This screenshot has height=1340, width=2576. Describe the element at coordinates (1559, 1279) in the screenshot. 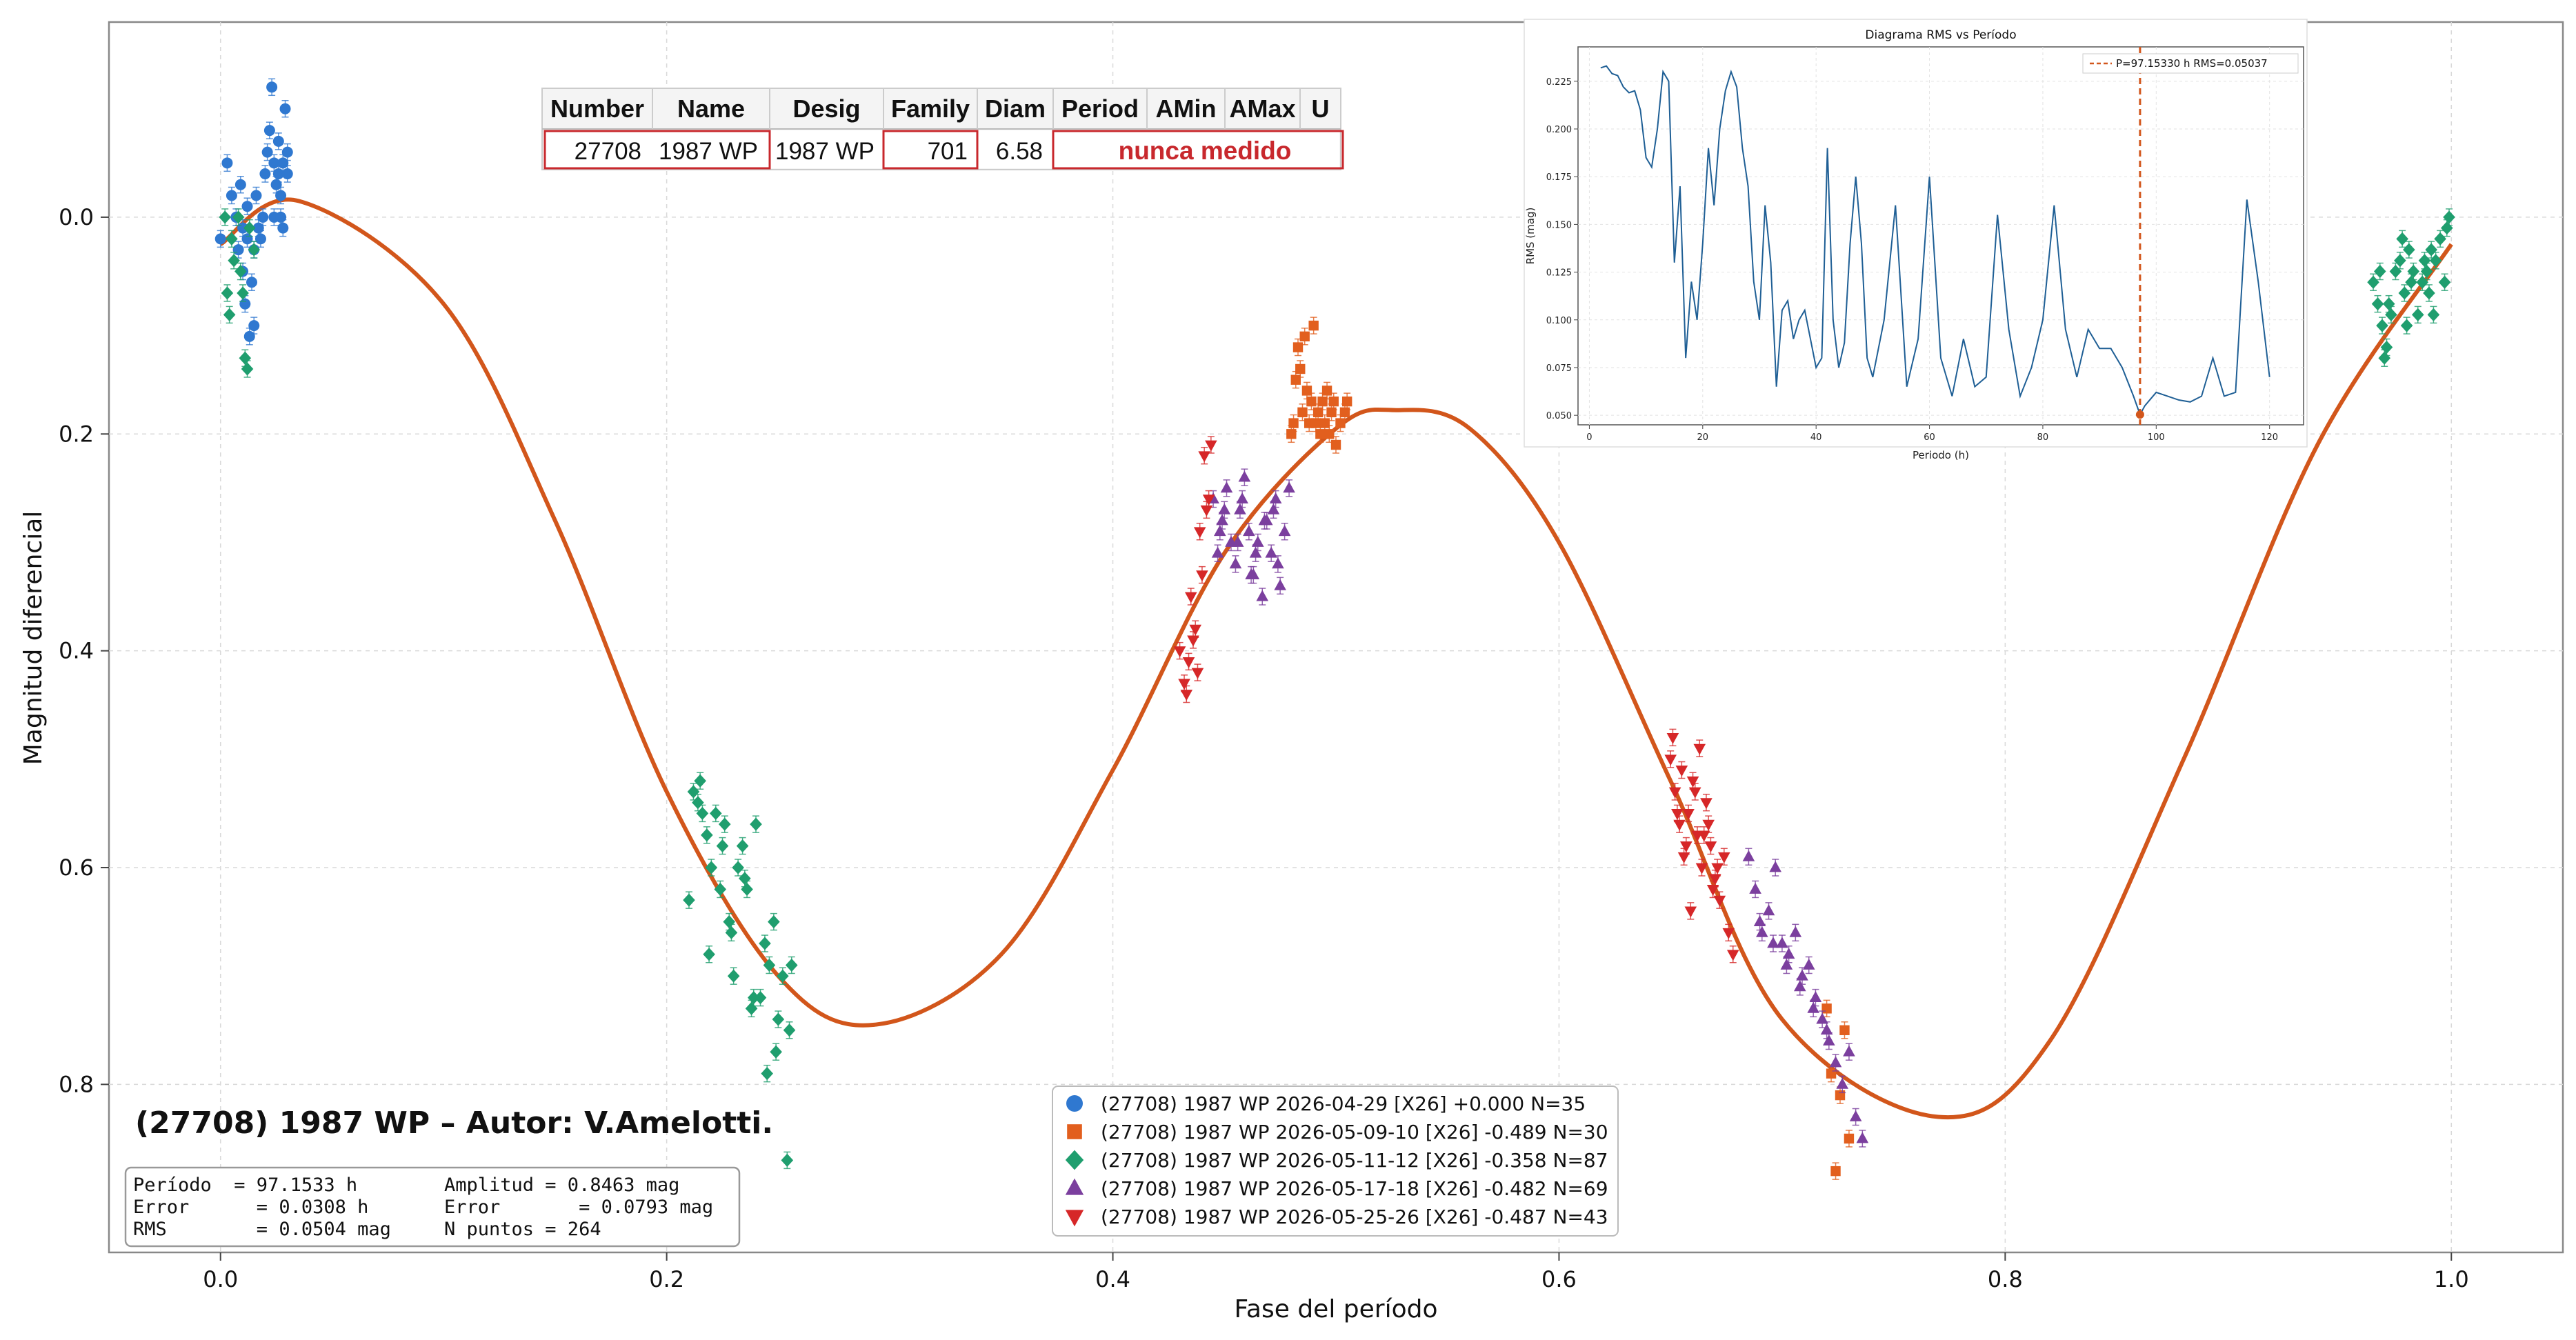

I see `x-tick-label: 0.6` at that location.